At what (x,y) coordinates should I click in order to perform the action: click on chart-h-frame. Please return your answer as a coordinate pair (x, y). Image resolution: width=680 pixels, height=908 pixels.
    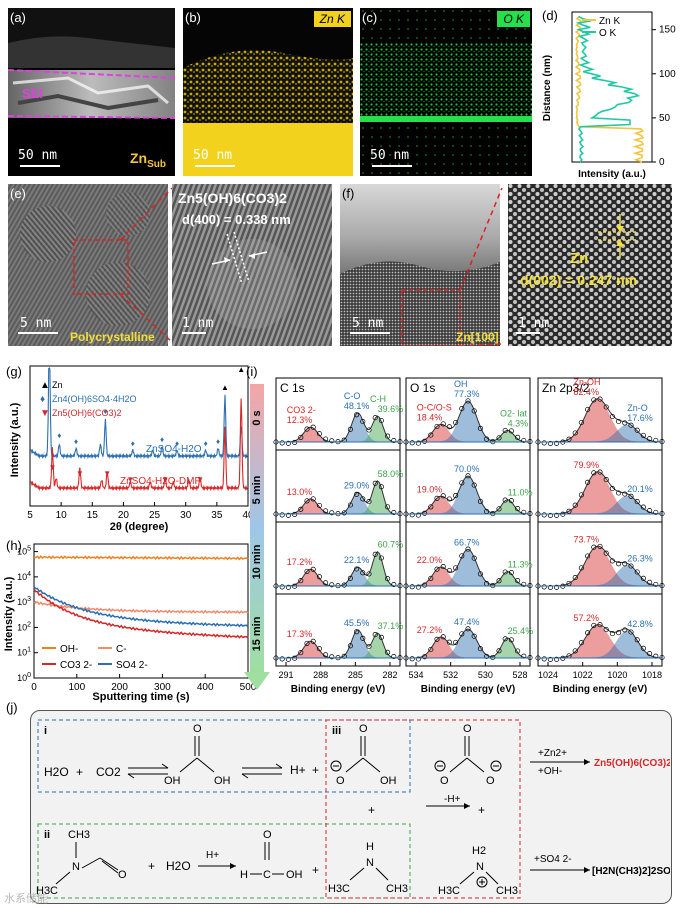
    Looking at the image, I should click on (141, 611).